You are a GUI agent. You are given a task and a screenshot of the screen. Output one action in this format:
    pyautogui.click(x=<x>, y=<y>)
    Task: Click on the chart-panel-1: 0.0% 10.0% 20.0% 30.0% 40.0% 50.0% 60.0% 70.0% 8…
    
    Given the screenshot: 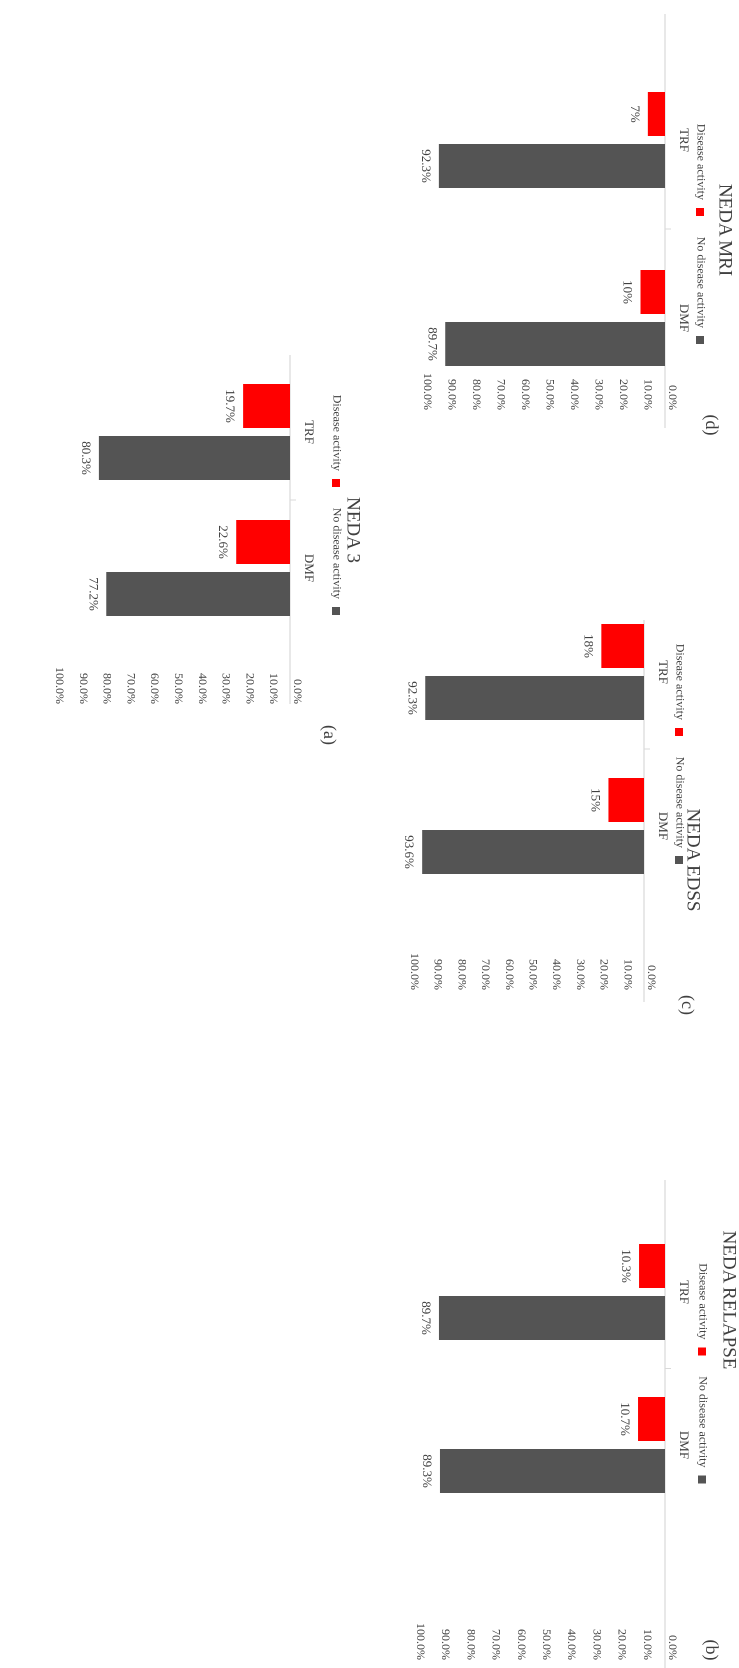 What is the action you would take?
    pyautogui.click(x=576, y=1424)
    